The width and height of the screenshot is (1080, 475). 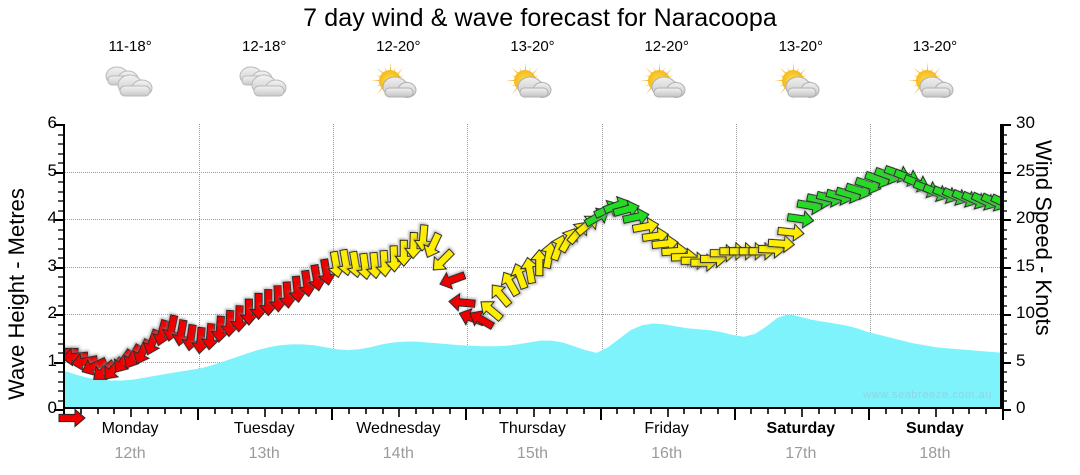 What do you see at coordinates (72, 418) in the screenshot?
I see `leading-wind-arrow` at bounding box center [72, 418].